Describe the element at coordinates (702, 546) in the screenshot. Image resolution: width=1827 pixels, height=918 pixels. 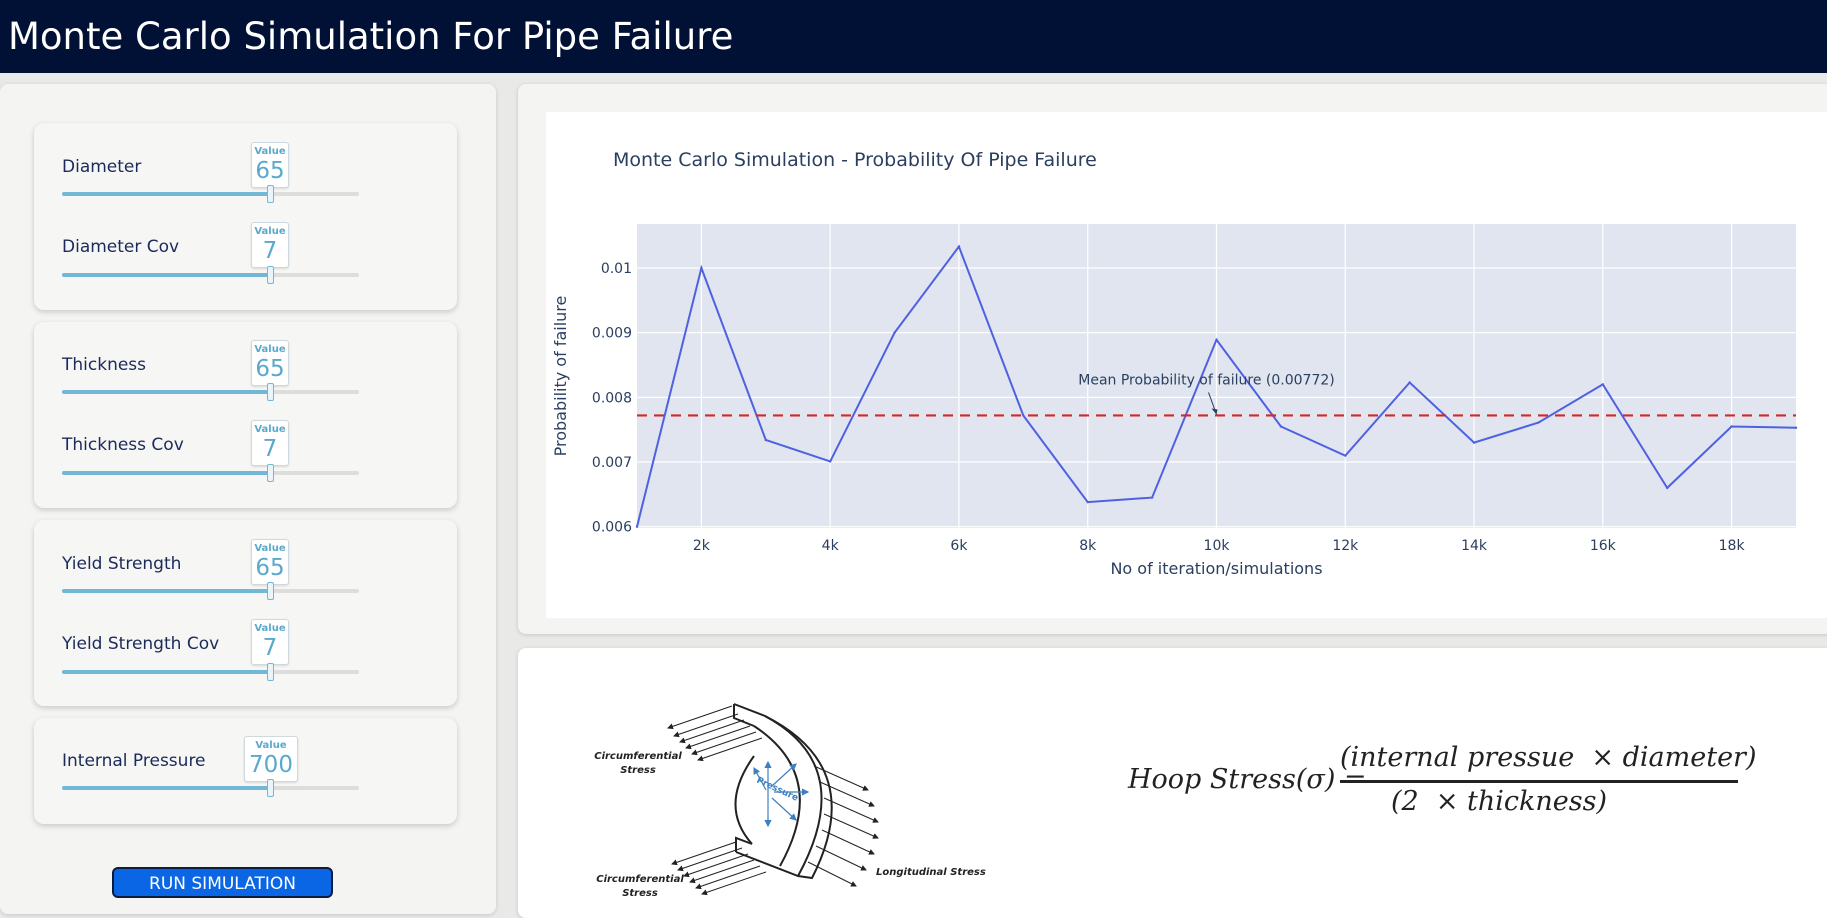
I see `x-tick-label: 2k` at that location.